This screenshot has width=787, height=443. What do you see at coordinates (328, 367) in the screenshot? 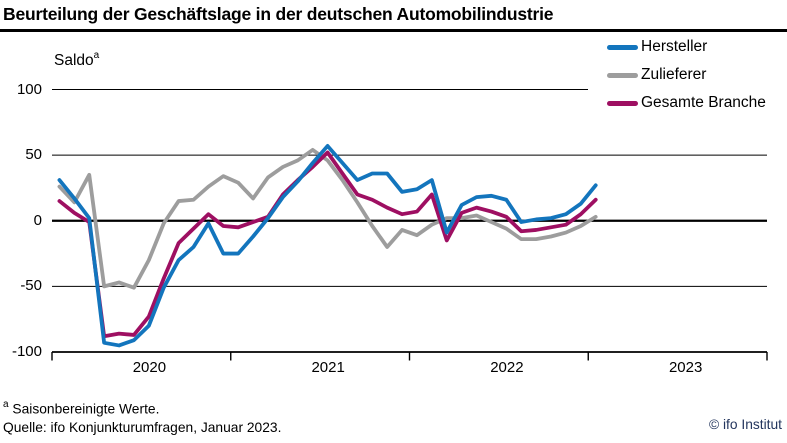
I see `x-tick-label-2021: 2021` at bounding box center [328, 367].